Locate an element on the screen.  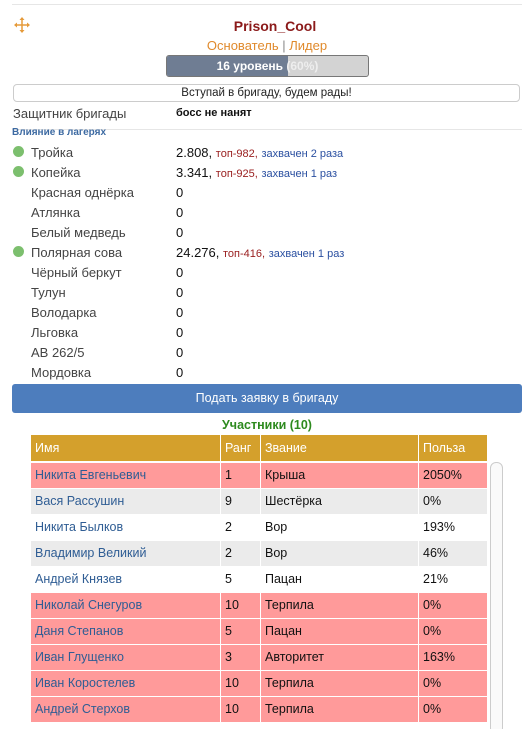
top-rule is located at coordinates (267, 4).